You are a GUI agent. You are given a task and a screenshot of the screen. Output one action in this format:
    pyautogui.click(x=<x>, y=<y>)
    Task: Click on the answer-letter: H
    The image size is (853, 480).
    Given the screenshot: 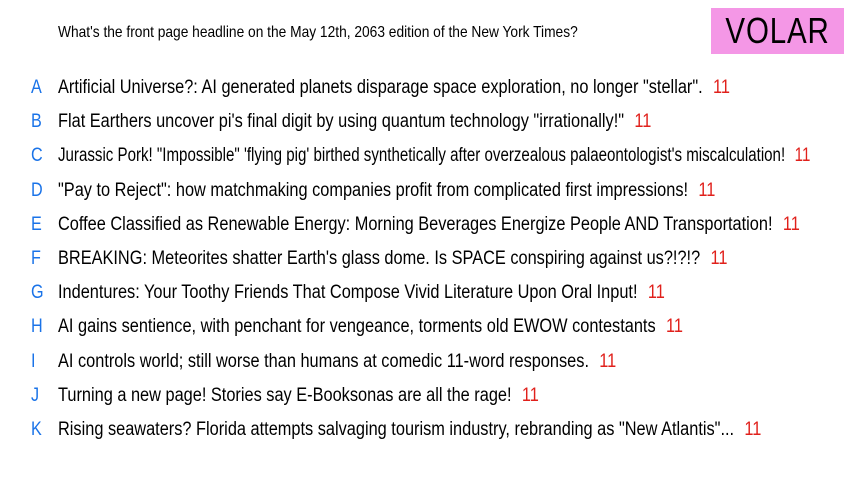 What is the action you would take?
    pyautogui.click(x=37, y=327)
    